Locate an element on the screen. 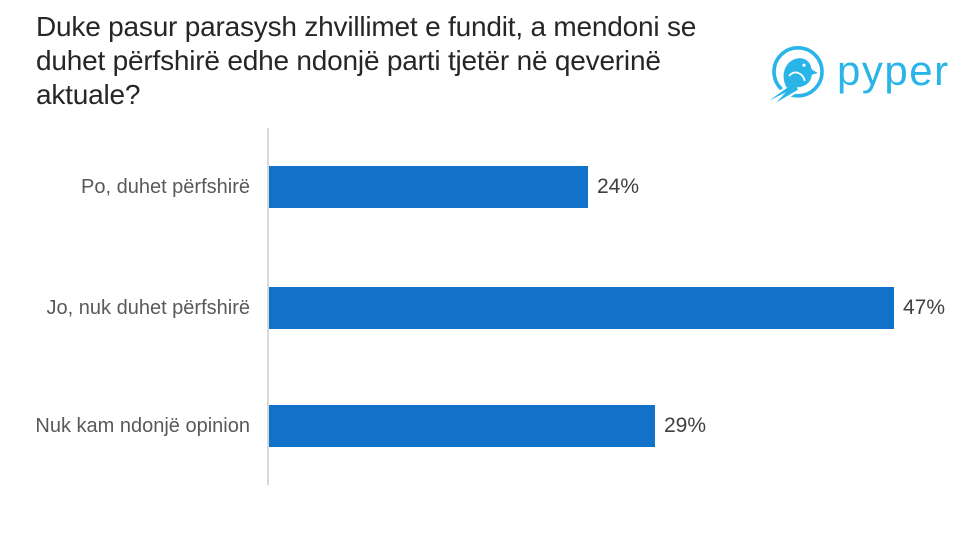 The width and height of the screenshot is (980, 551). category-label: Jo, nuk duhet përfshirë is located at coordinates (148, 308).